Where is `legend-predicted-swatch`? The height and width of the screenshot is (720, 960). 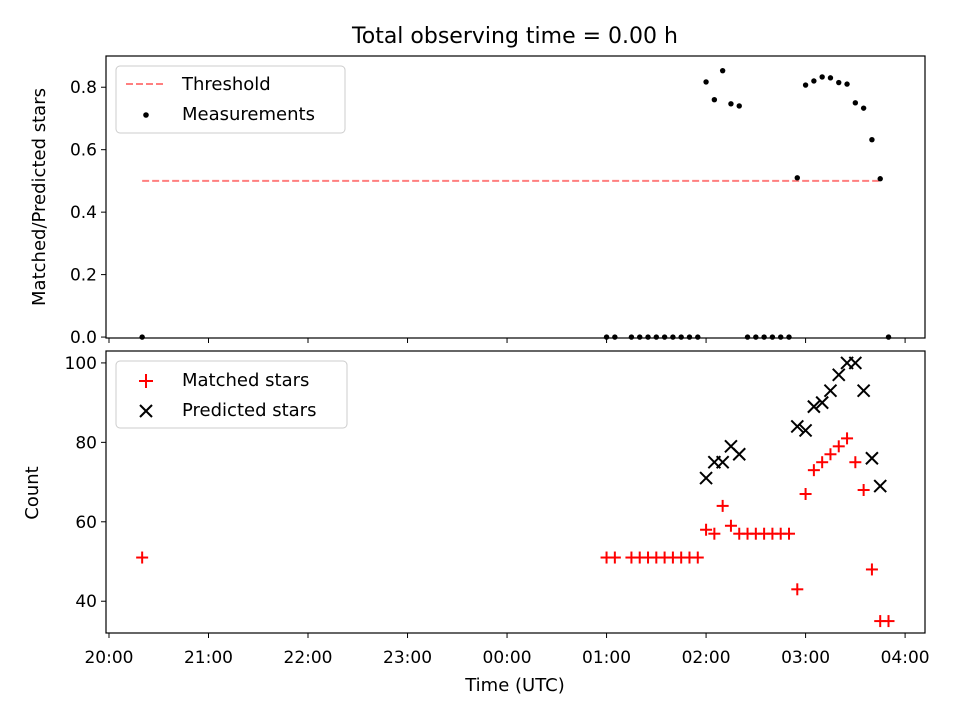
legend-predicted-swatch is located at coordinates (146, 411).